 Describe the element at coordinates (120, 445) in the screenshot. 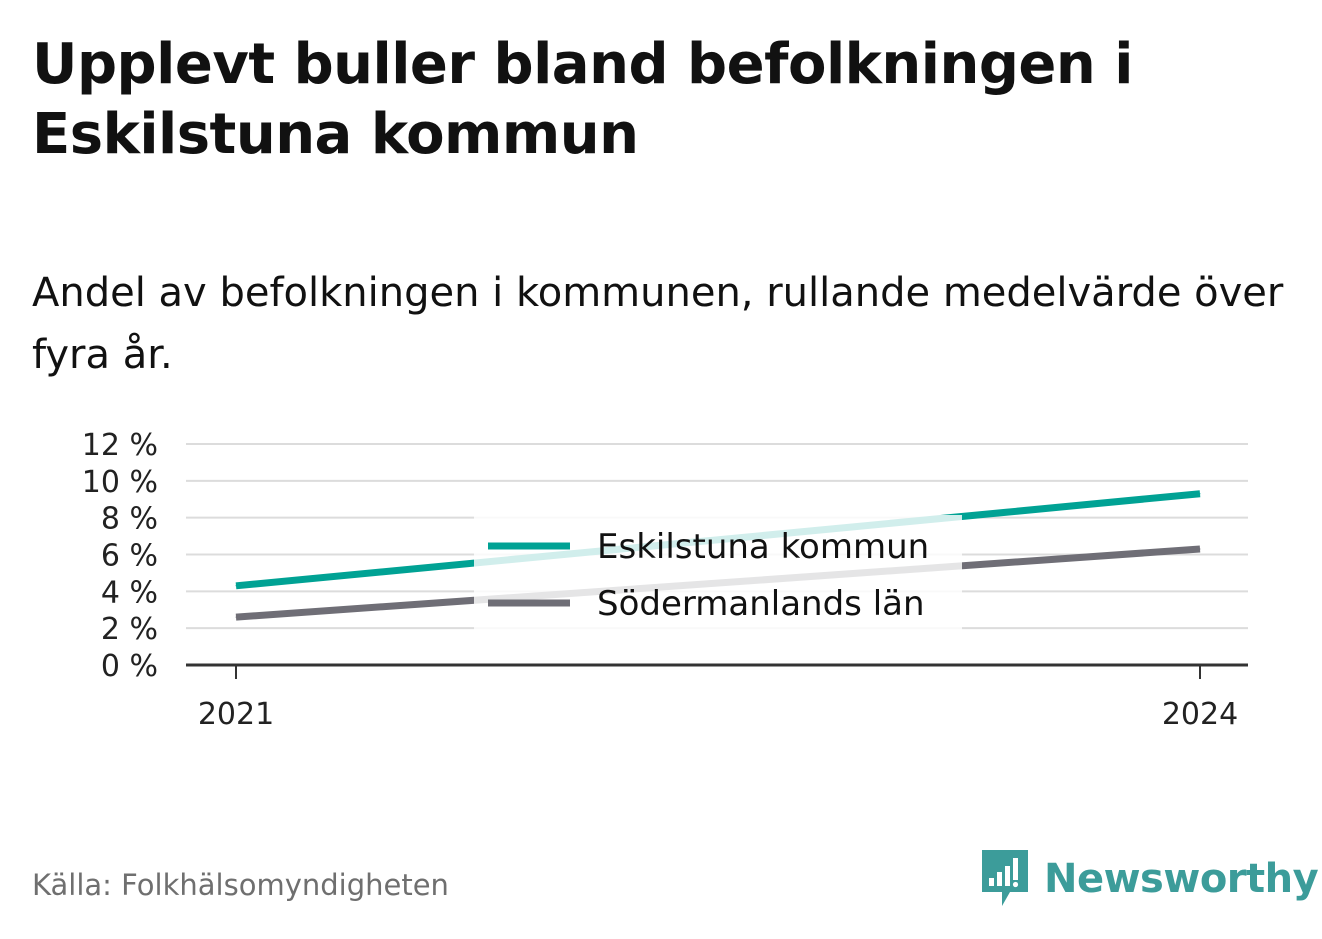

I see `y-tick-label: 12 %` at that location.